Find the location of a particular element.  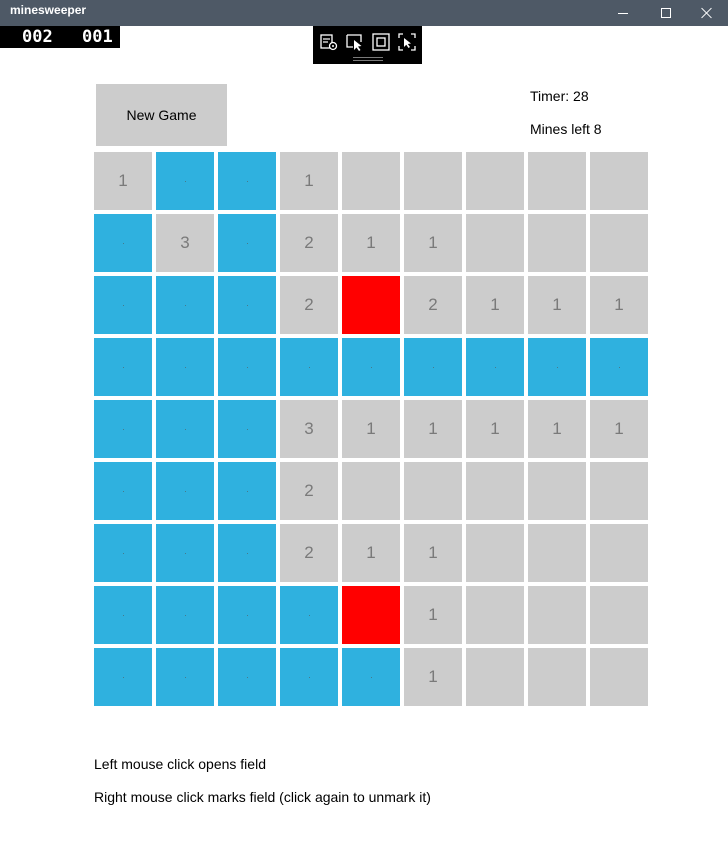

maximize-button is located at coordinates (666, 13).